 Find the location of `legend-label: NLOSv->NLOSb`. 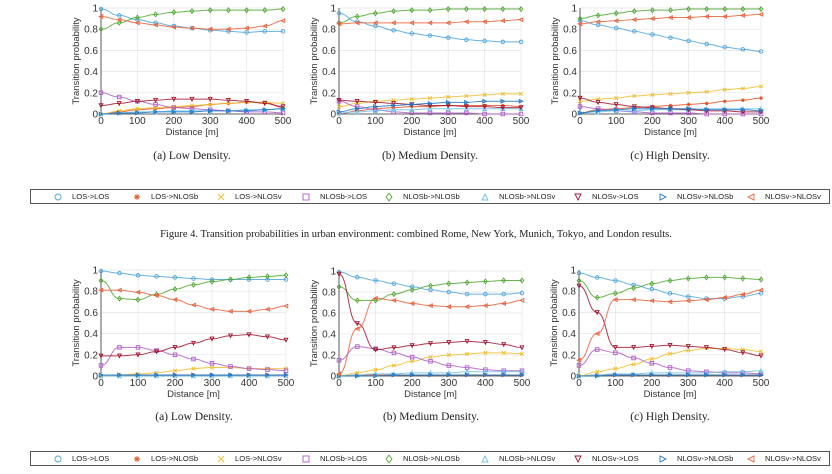

legend-label: NLOSv->NLOSb is located at coordinates (705, 458).